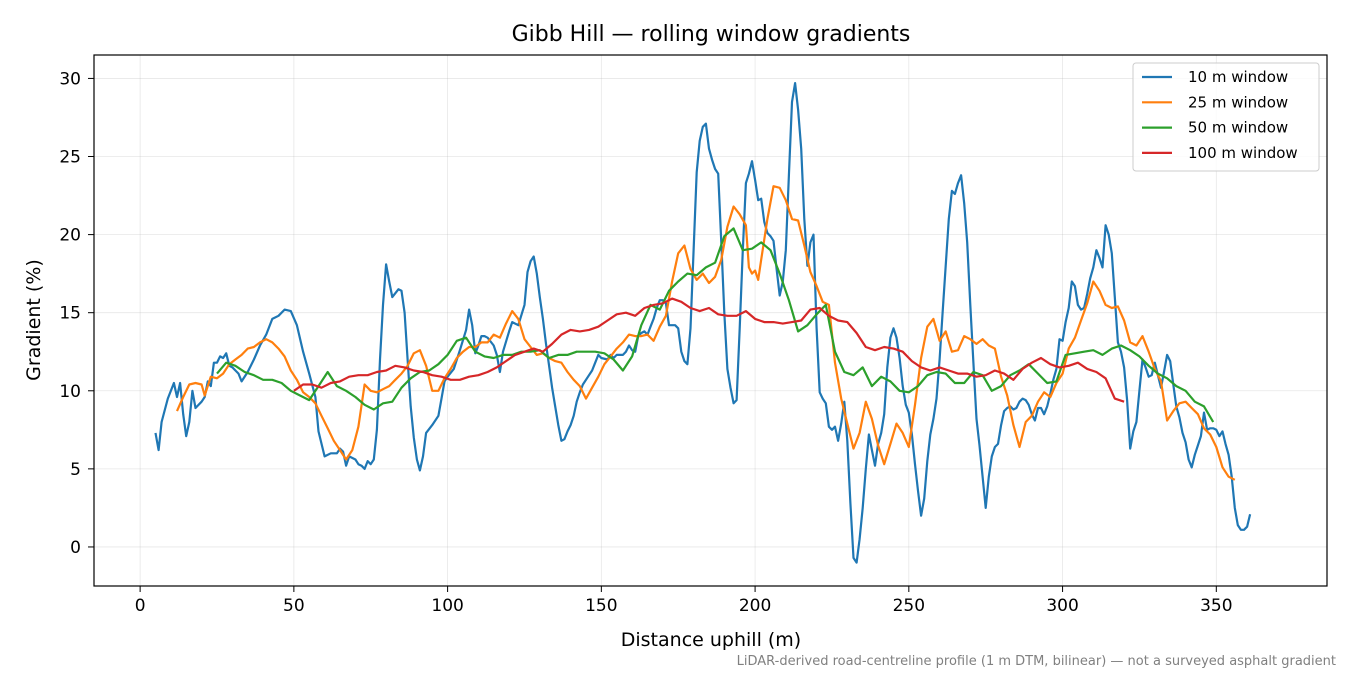 This screenshot has height=675, width=1350. What do you see at coordinates (1243, 153) in the screenshot?
I see `legend-label: 100 m window` at bounding box center [1243, 153].